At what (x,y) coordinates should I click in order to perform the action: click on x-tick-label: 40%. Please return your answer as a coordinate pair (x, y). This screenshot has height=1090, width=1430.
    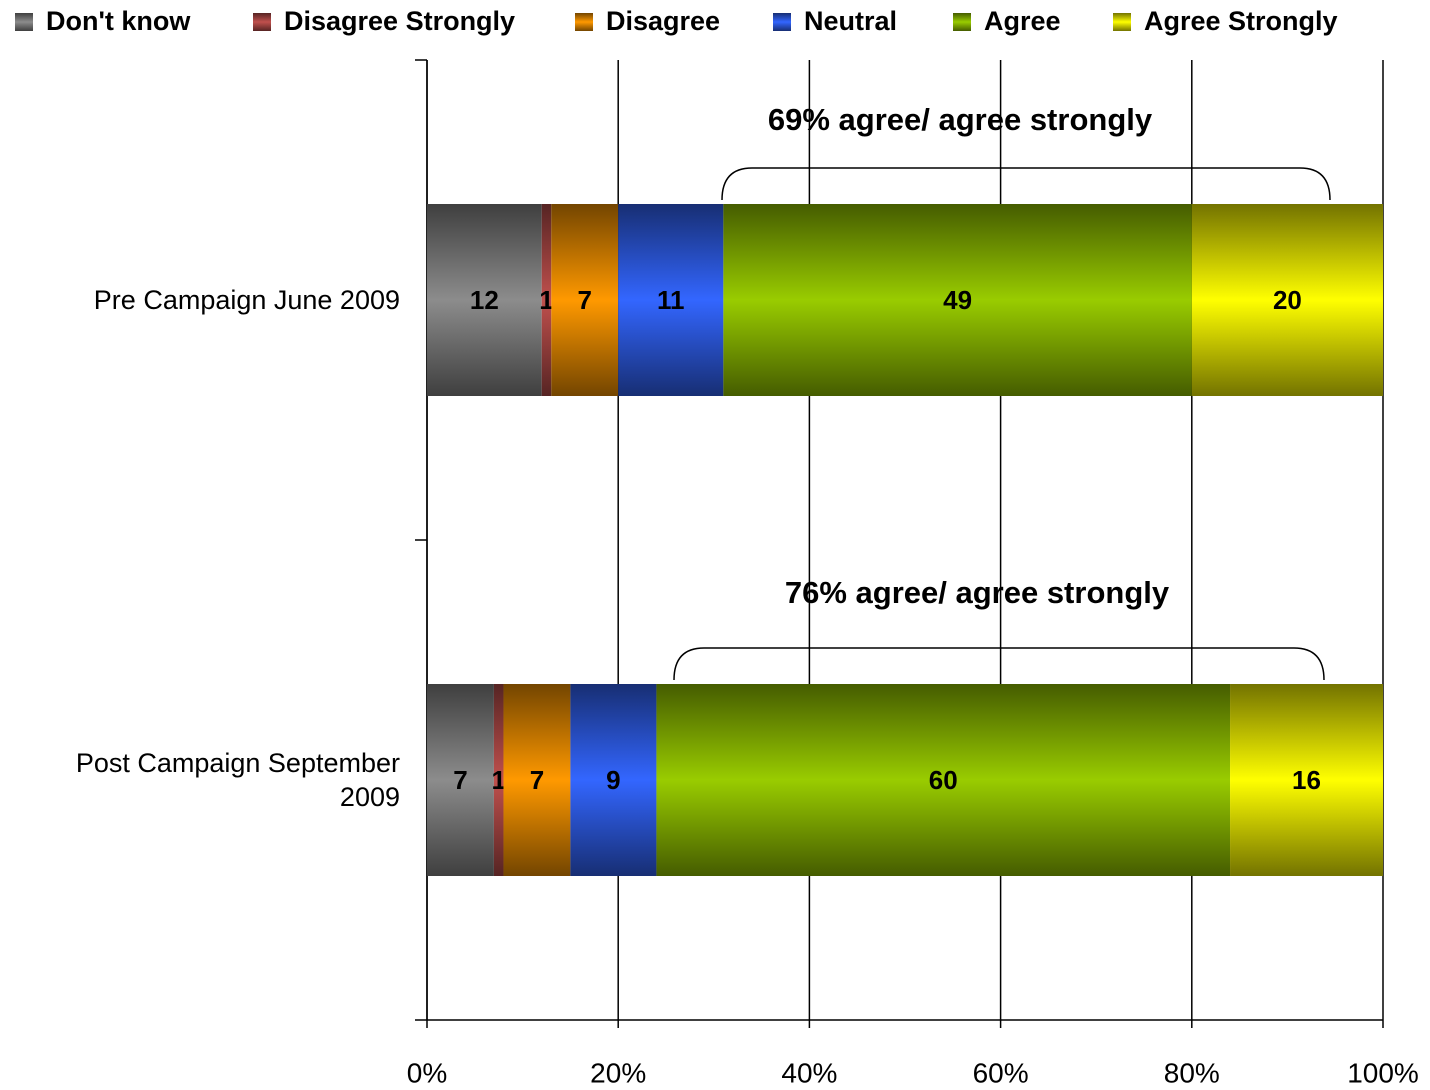
    Looking at the image, I should click on (809, 1072).